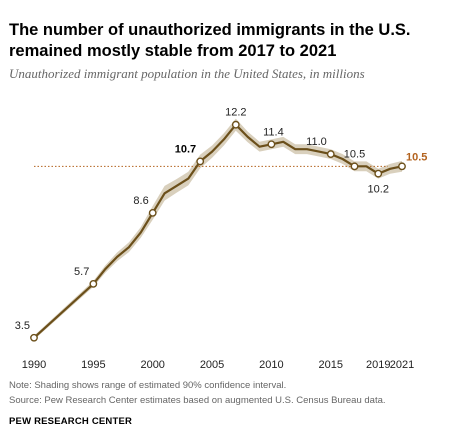  I want to click on data-label-2000: 8.6, so click(140, 201).